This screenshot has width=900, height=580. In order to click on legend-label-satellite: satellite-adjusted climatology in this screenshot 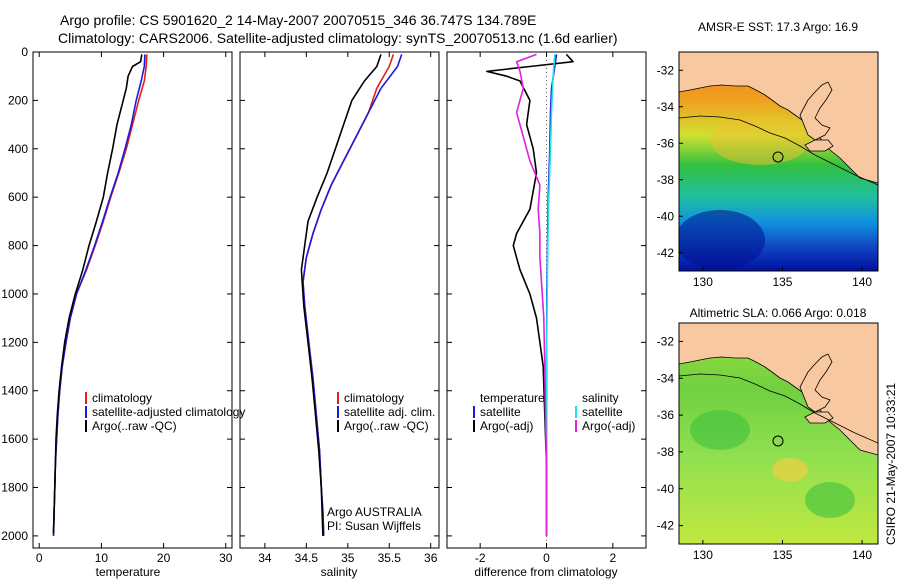, I will do `click(168, 412)`.